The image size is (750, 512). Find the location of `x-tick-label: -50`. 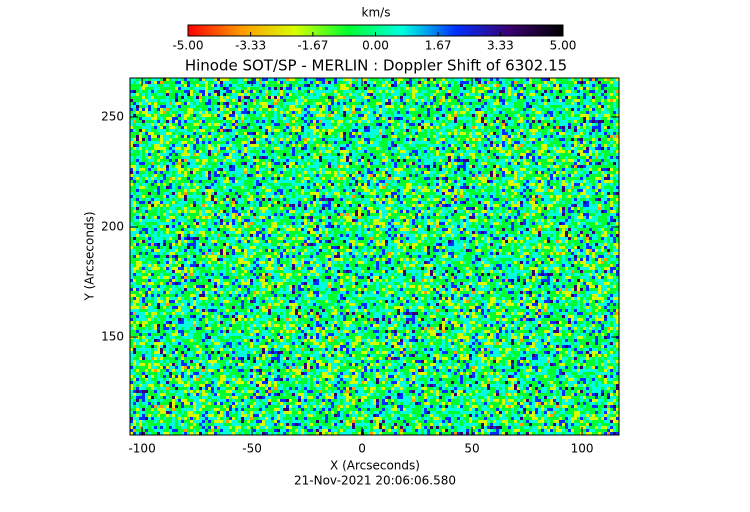

x-tick-label: -50 is located at coordinates (252, 449).